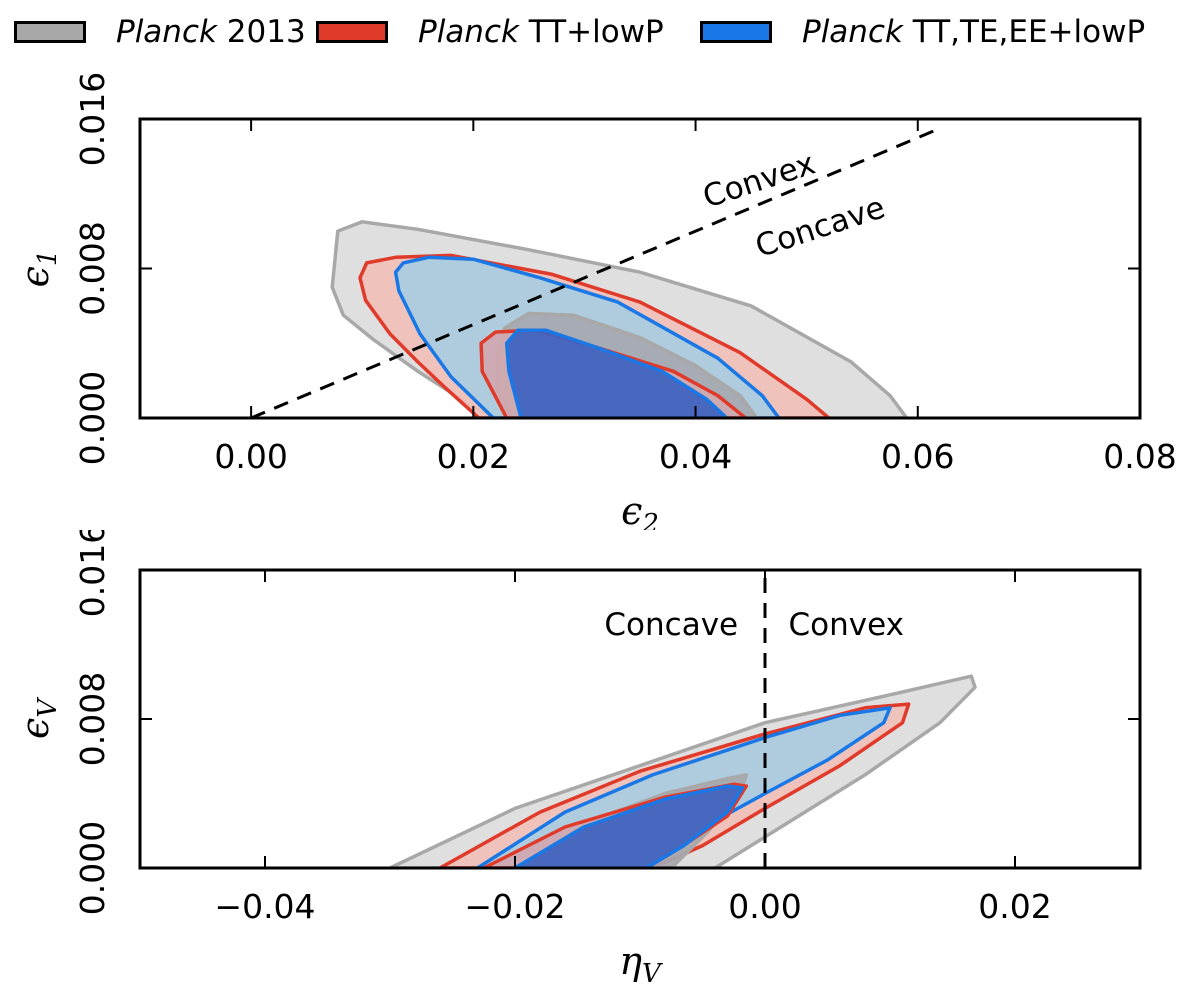 The height and width of the screenshot is (1000, 1200). Describe the element at coordinates (1139, 456) in the screenshot. I see `x-tick-label: 0.08` at that location.